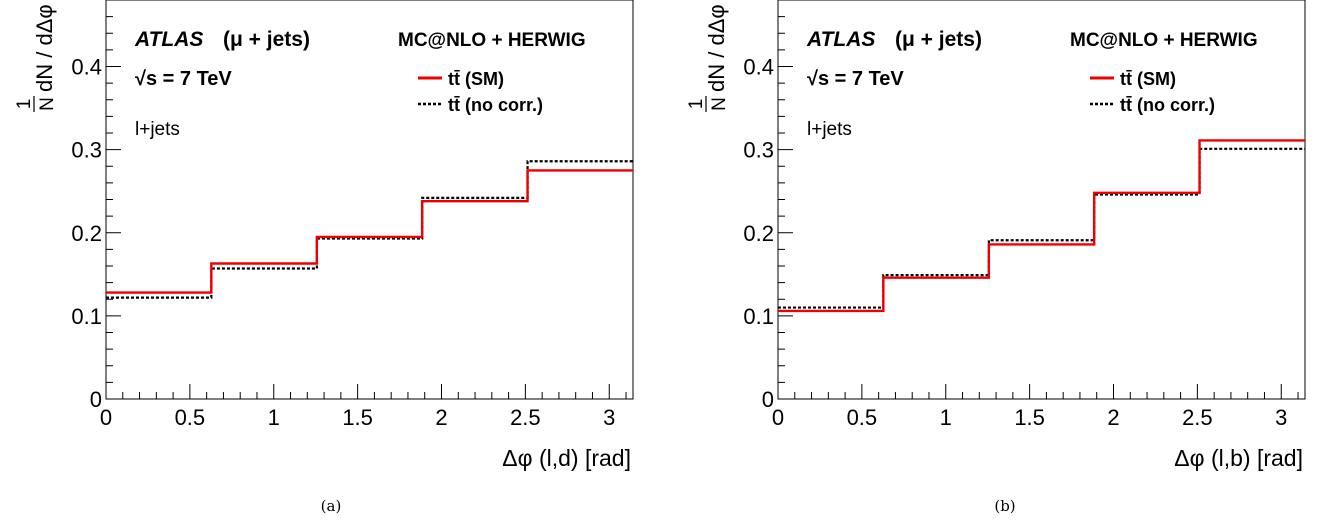 This screenshot has height=528, width=1337. I want to click on x-axis-label: Δφ (l,d) [rad], so click(566, 458).